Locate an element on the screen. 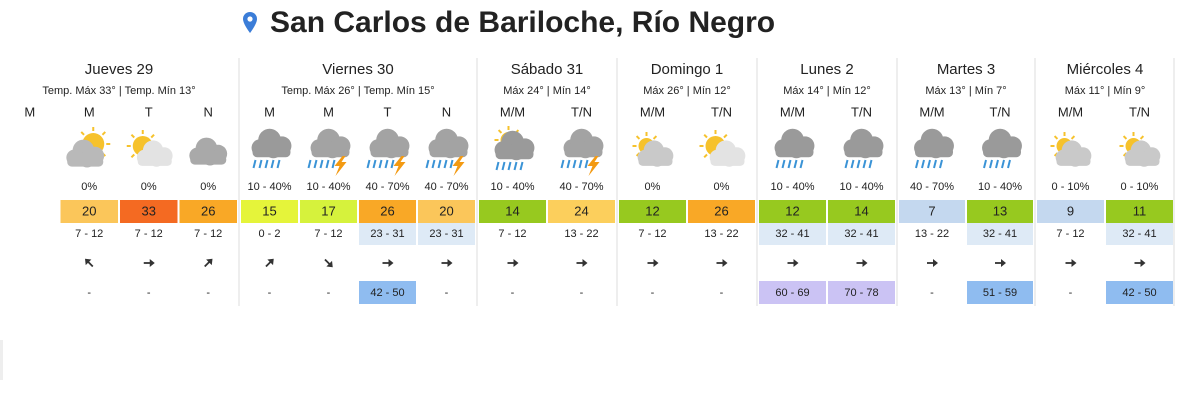 This screenshot has width=1200, height=403. day-name: Martes 3 is located at coordinates (966, 69).